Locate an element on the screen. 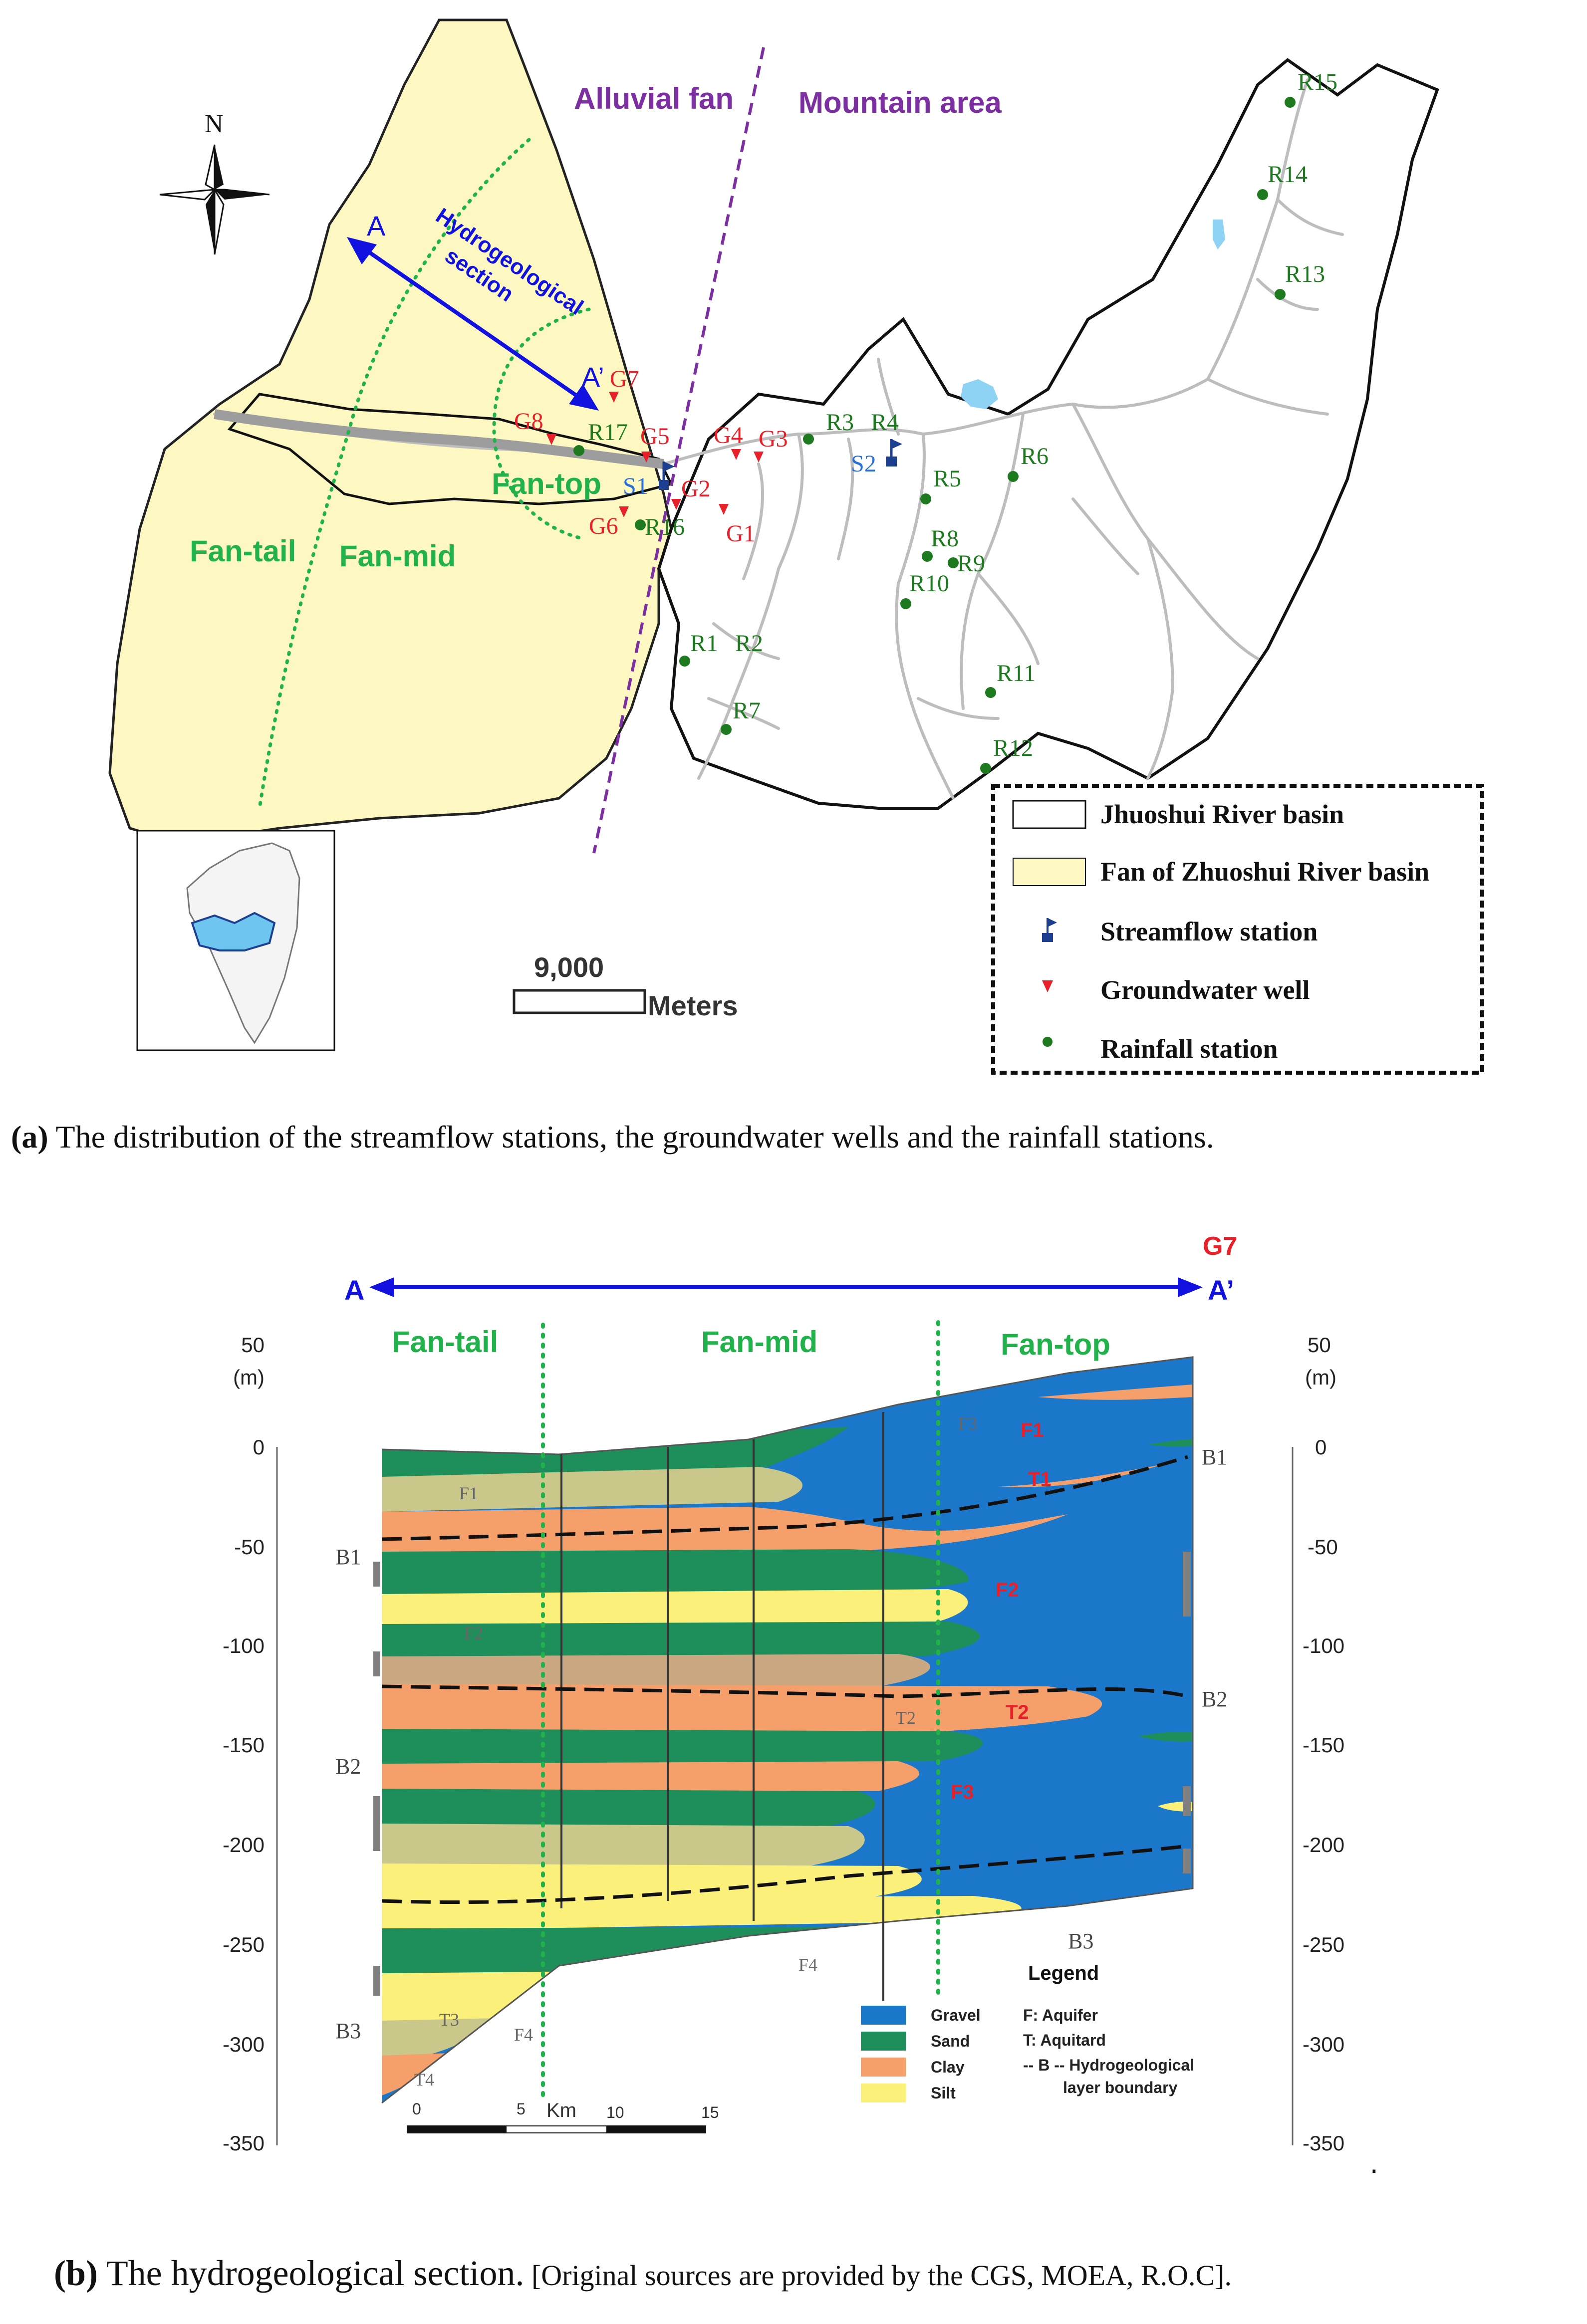 The width and height of the screenshot is (1587, 2324). legend-silt-swatch is located at coordinates (883, 2093).